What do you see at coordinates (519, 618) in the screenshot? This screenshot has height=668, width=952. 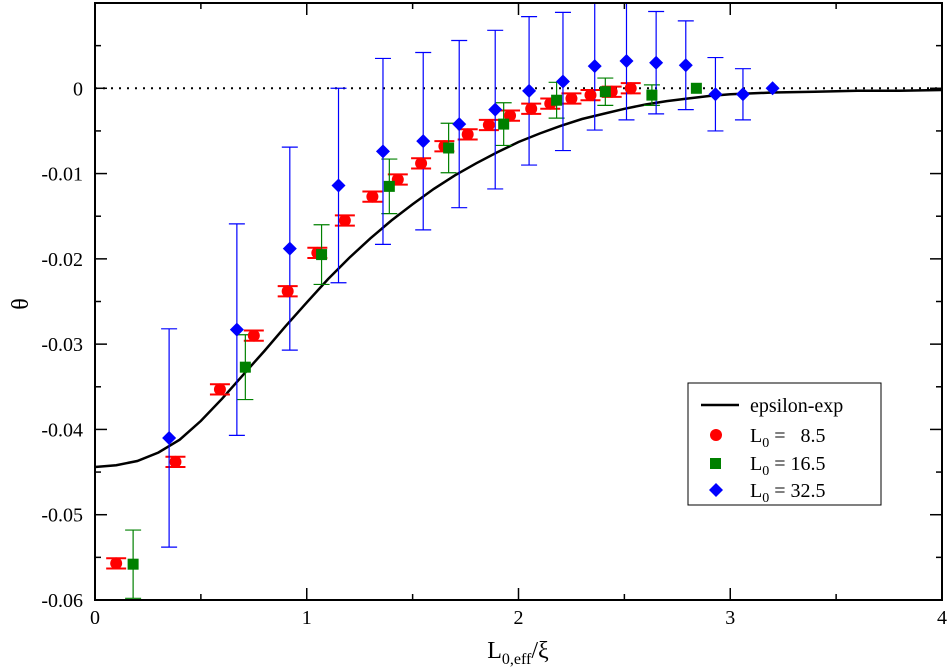 I see `x-tick-label: 2` at bounding box center [519, 618].